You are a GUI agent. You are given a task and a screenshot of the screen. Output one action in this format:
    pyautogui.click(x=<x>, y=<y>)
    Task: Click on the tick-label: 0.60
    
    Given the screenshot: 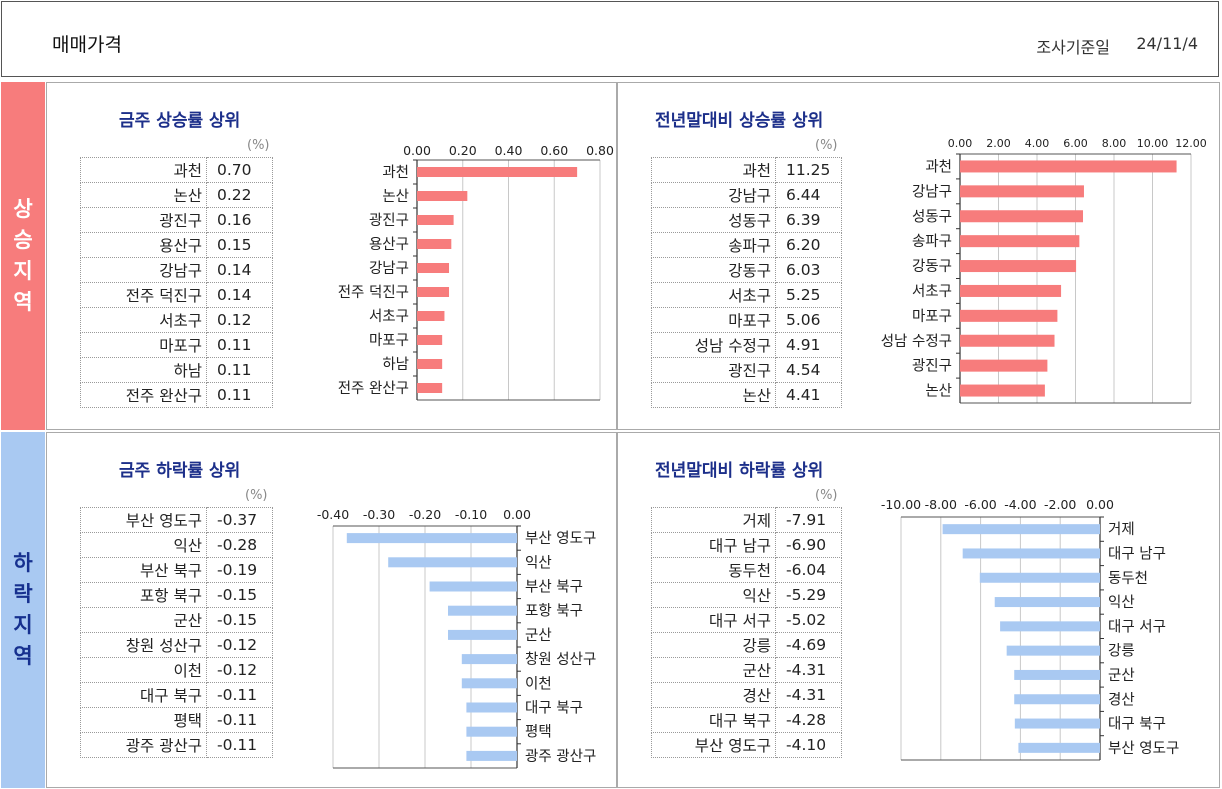 What is the action you would take?
    pyautogui.click(x=554, y=150)
    